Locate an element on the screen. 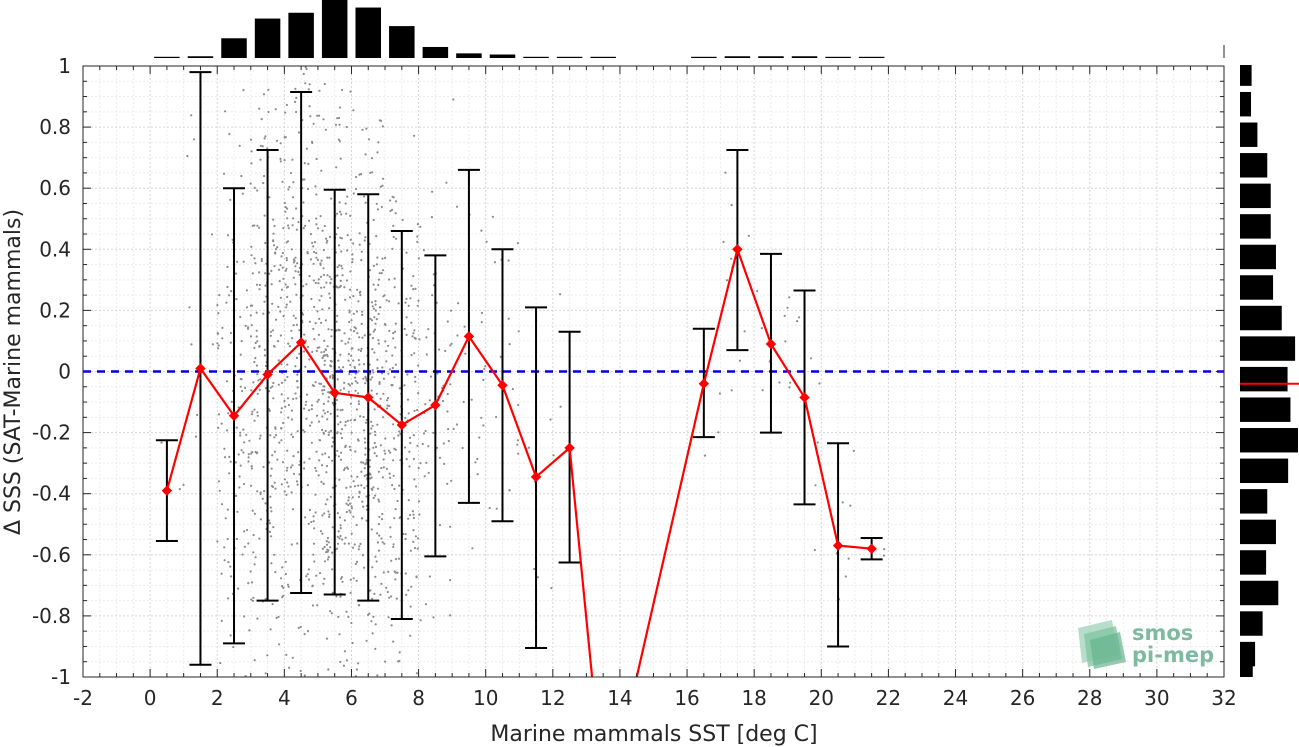 This screenshot has height=747, width=1299. top-histogram is located at coordinates (689, 29).